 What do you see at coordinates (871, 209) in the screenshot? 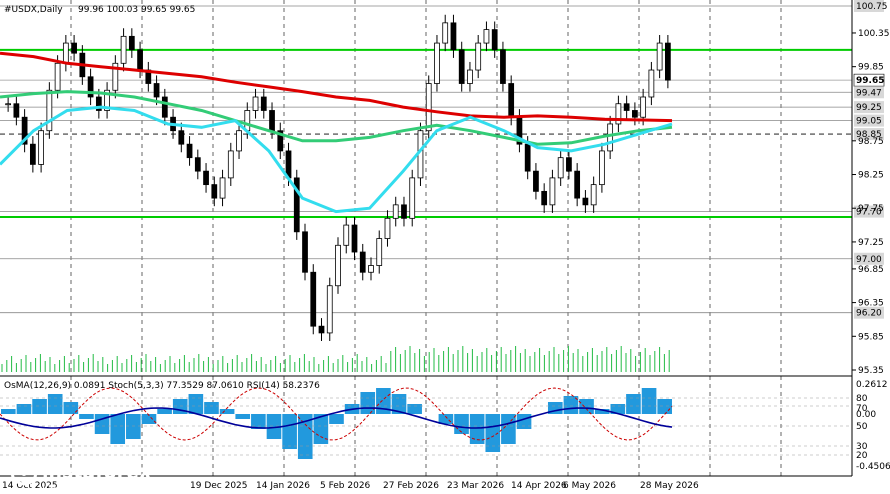
I see `y-tick-label: 97.75` at bounding box center [871, 209].